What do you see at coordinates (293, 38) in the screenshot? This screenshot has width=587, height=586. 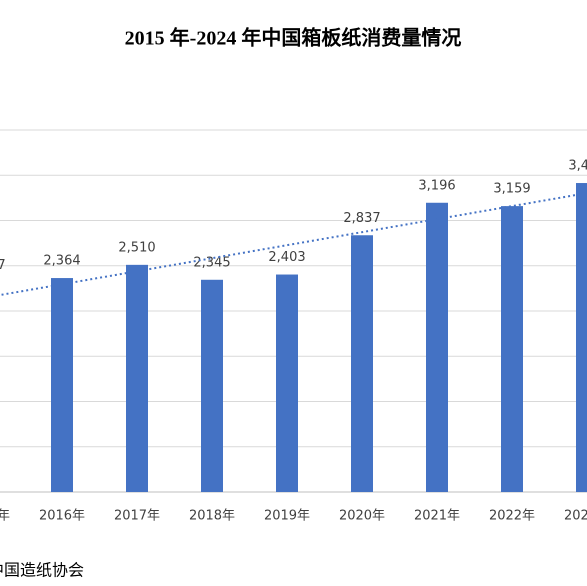 I see `chart-title: 2015 年-2024 年中国箱板纸消费量情况` at bounding box center [293, 38].